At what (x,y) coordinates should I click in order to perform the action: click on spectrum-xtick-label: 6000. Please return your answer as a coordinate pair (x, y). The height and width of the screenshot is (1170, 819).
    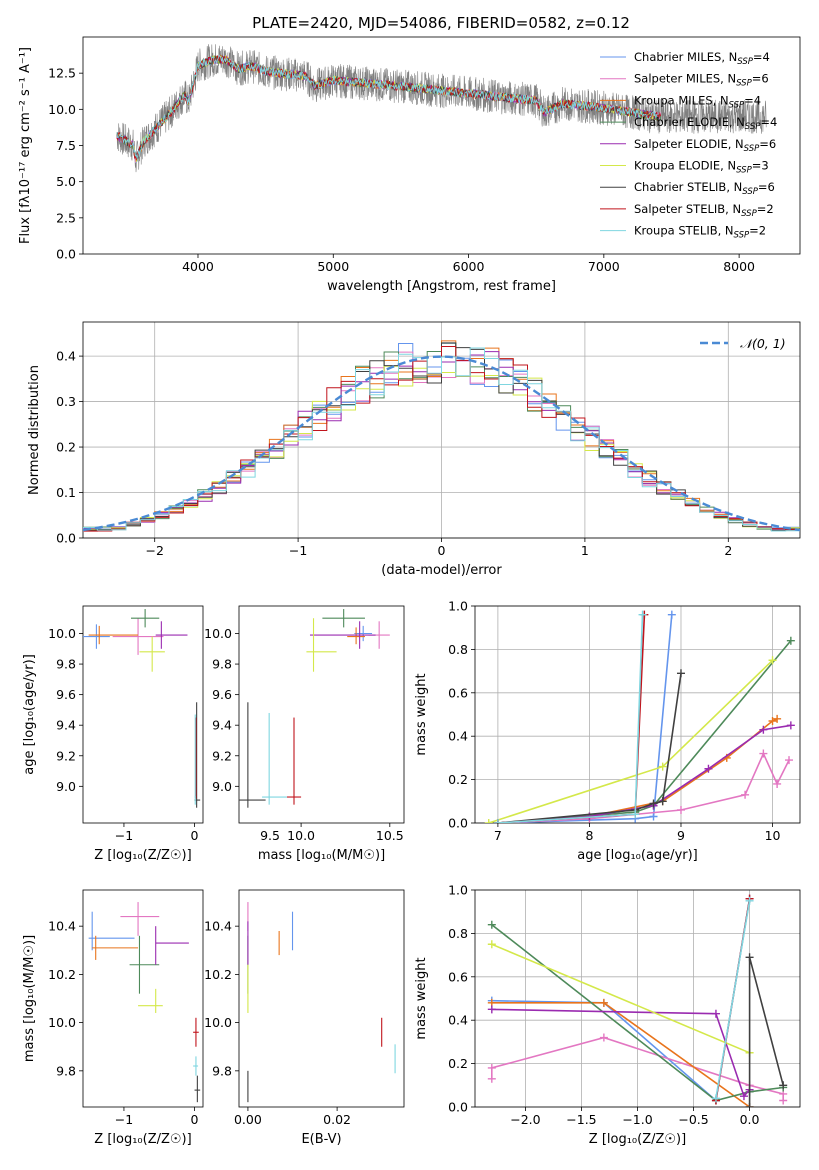
    Looking at the image, I should click on (469, 266).